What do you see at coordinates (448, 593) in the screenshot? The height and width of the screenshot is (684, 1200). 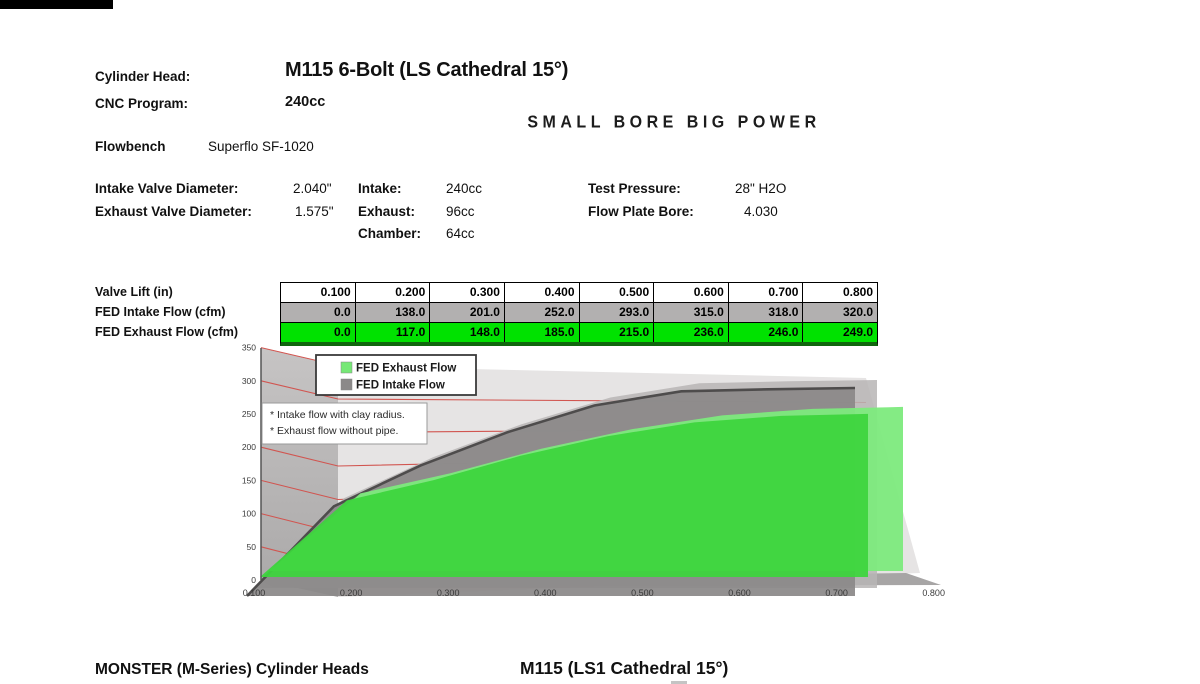 I see `svg-text: 0.300` at bounding box center [448, 593].